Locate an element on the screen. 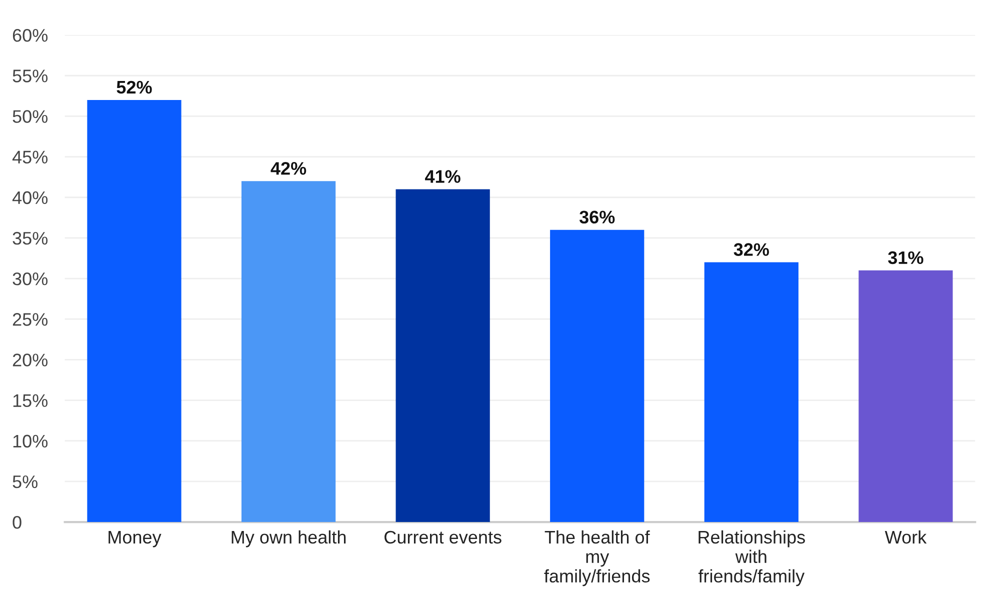  x-tick-label: Current events is located at coordinates (443, 537).